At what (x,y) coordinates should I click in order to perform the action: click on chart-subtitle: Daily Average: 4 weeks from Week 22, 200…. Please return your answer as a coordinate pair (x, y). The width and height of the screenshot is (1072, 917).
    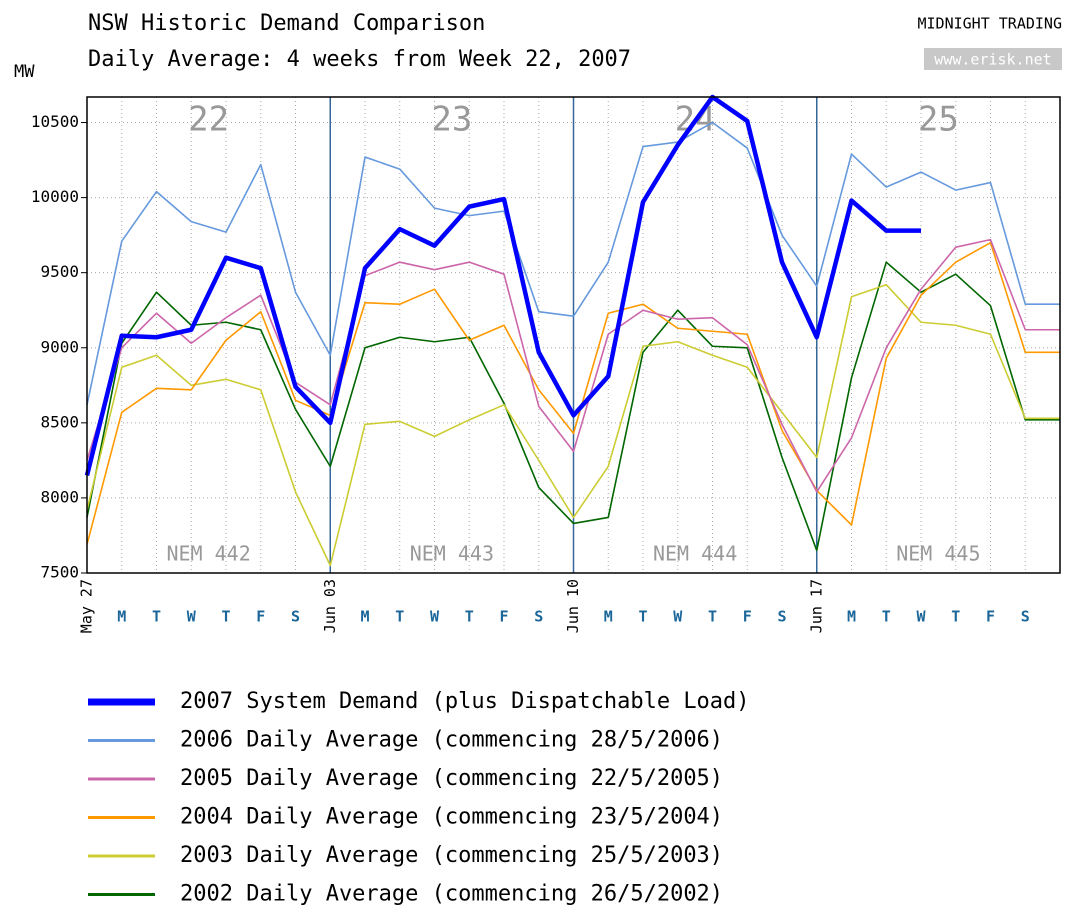
    Looking at the image, I should click on (359, 59).